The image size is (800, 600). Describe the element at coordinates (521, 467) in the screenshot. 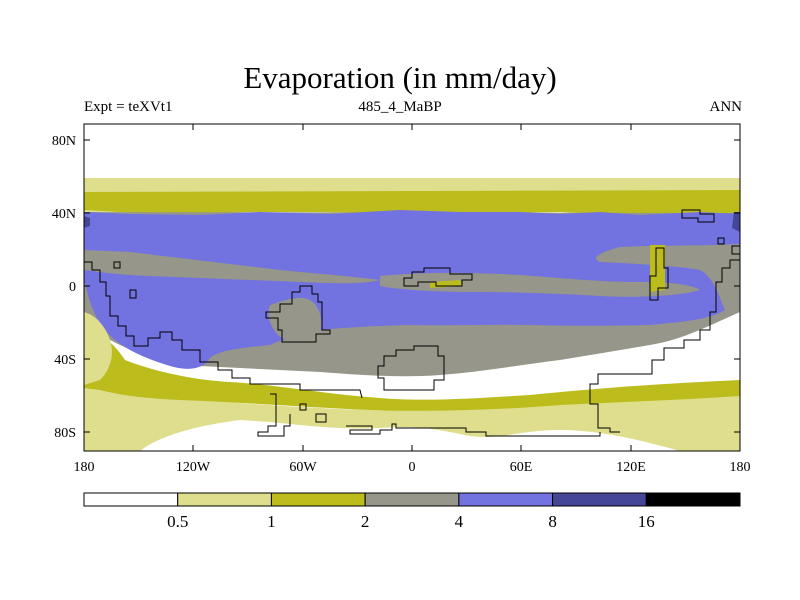

I see `x-tick-label-60e: 60E` at that location.